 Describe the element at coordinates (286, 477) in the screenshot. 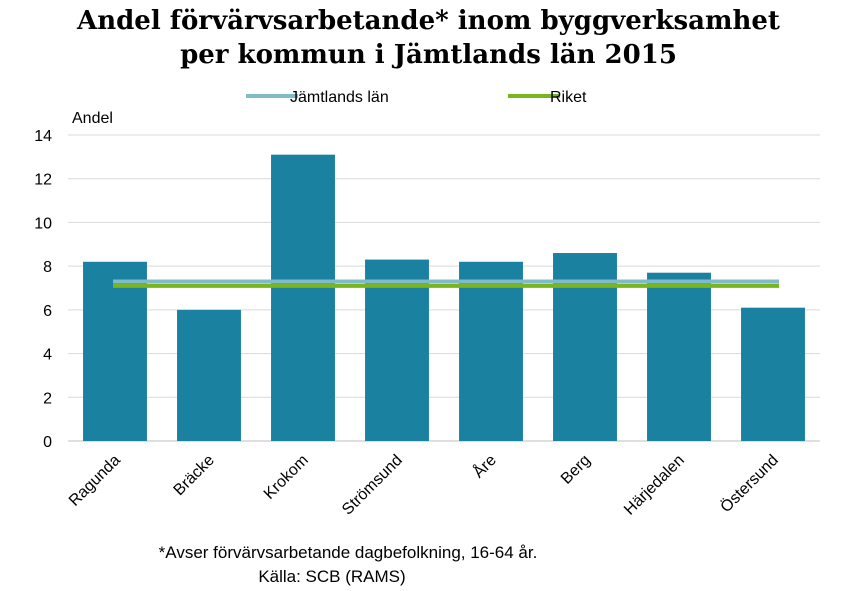

I see `x-tick-label: Krokom` at that location.